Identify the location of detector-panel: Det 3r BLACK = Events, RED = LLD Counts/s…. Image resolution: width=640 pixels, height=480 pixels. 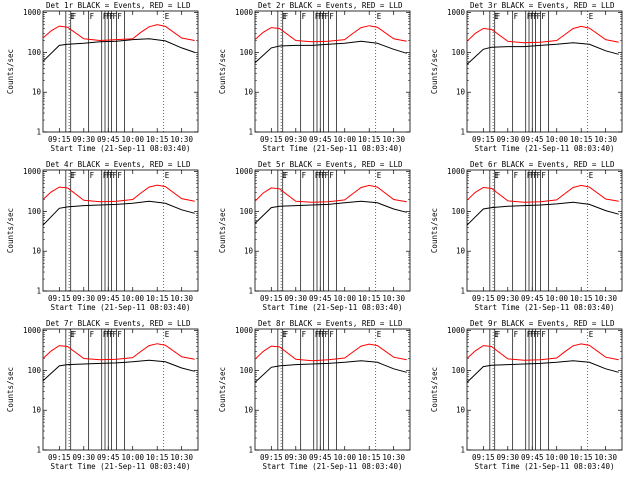
(526, 77).